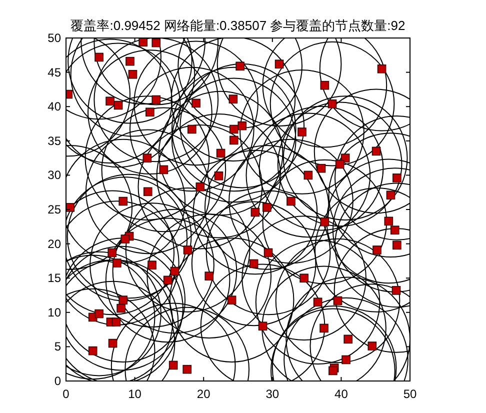 This screenshot has width=486, height=413. Describe the element at coordinates (55, 175) in the screenshot. I see `y-tick-label: 30` at that location.